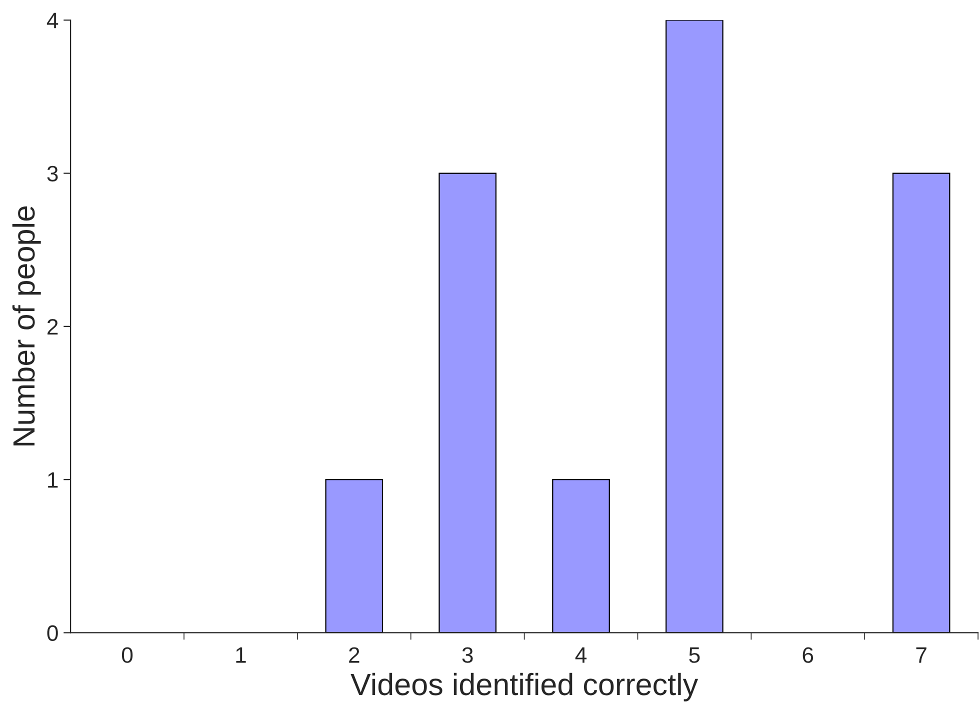  I want to click on x-tick-label: 1, so click(241, 655).